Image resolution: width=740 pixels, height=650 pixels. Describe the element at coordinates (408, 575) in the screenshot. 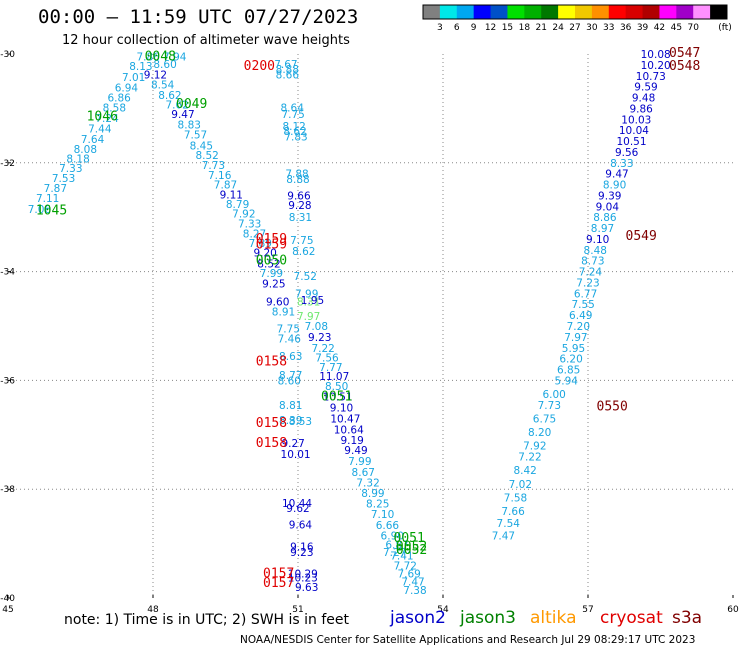

I see `wave-height-label: 7.69` at that location.